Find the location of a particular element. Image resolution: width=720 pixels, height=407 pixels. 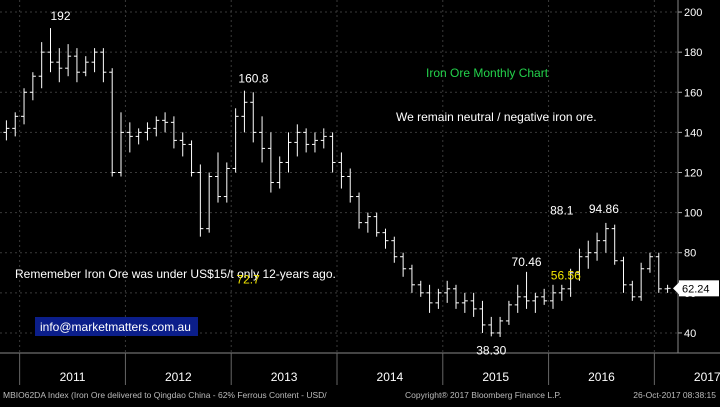

x-tick-label: 2017 is located at coordinates (707, 377).